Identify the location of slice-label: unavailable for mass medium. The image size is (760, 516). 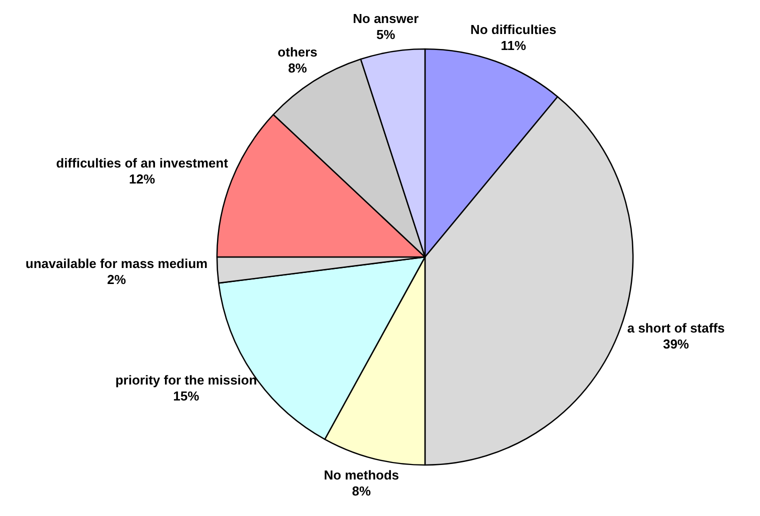
(117, 264).